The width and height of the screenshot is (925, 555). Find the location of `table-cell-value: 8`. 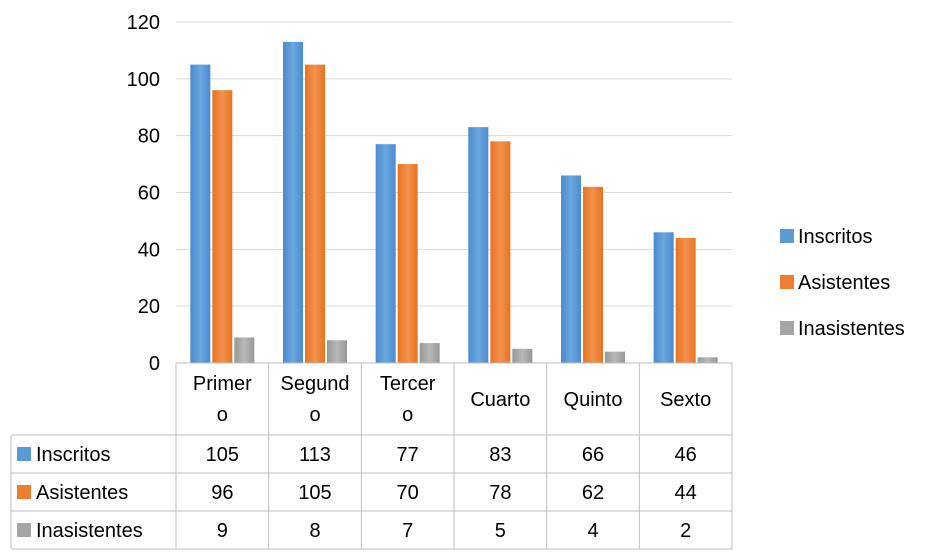

table-cell-value: 8 is located at coordinates (314, 531).